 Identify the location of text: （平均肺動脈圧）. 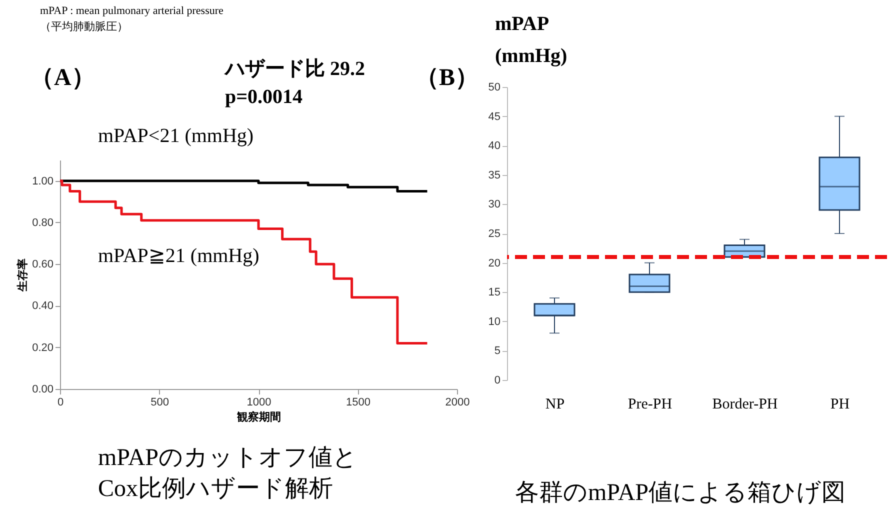
(84, 26).